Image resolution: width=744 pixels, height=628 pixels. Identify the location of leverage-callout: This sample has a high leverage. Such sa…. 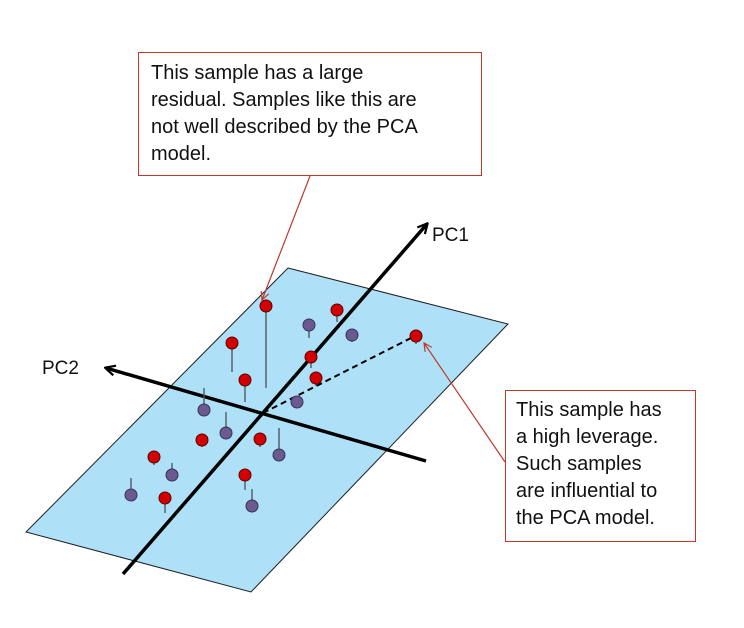
(600, 466).